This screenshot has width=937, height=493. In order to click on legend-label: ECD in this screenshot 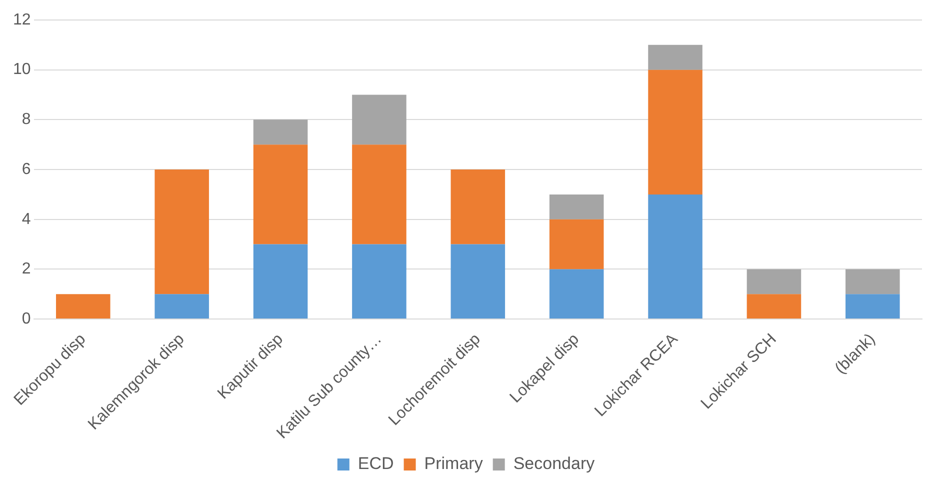, I will do `click(376, 464)`.